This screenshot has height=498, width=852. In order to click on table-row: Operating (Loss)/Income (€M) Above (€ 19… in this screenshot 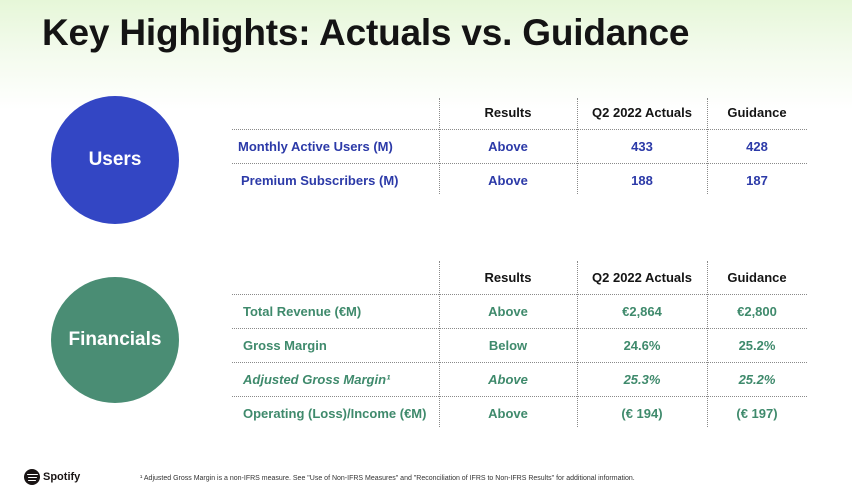, I will do `click(519, 413)`.